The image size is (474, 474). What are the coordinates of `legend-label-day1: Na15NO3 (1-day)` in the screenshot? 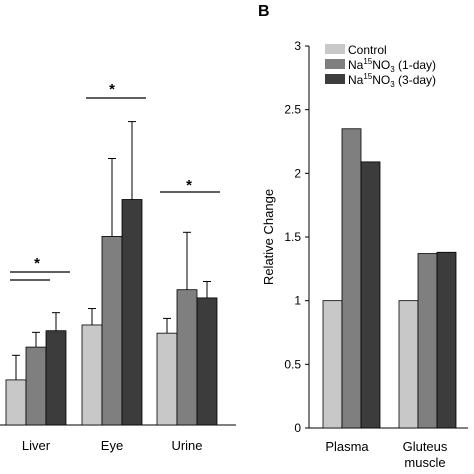 It's located at (392, 65).